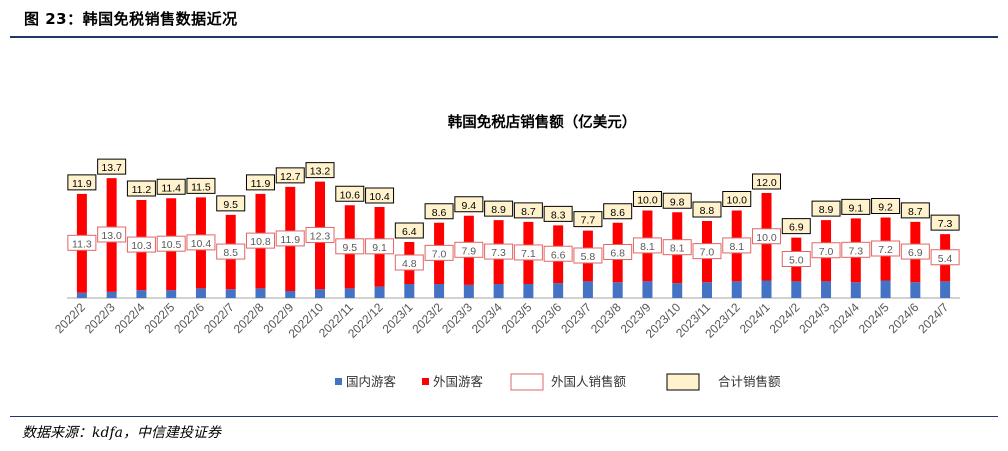  Describe the element at coordinates (683, 382) in the screenshot. I see `legend-swatch-total-sales` at that location.